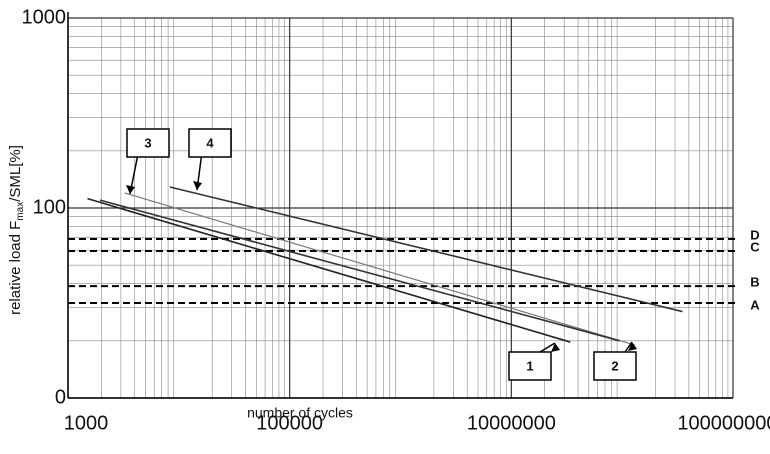 The width and height of the screenshot is (770, 454). I want to click on legend-label: 3, so click(147, 142).